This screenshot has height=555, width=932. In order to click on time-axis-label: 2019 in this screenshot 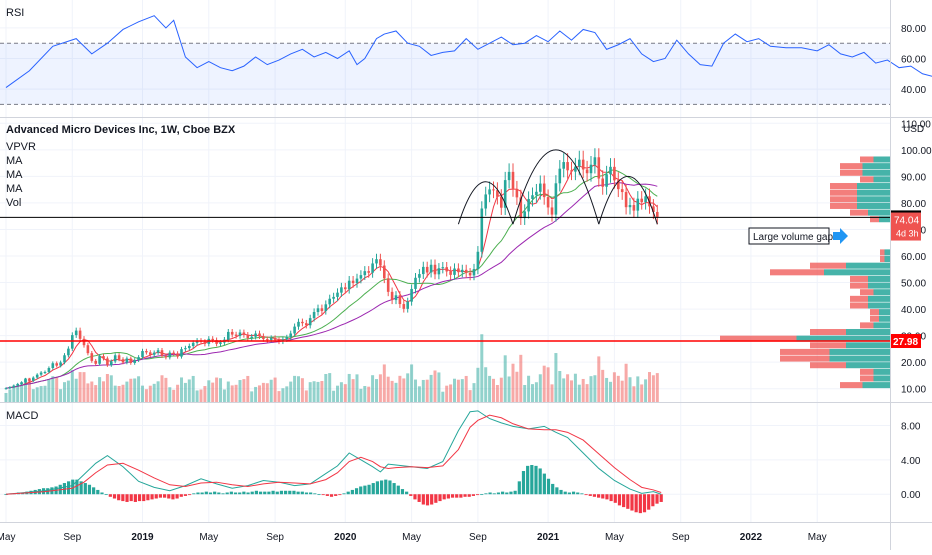, I will do `click(142, 537)`.